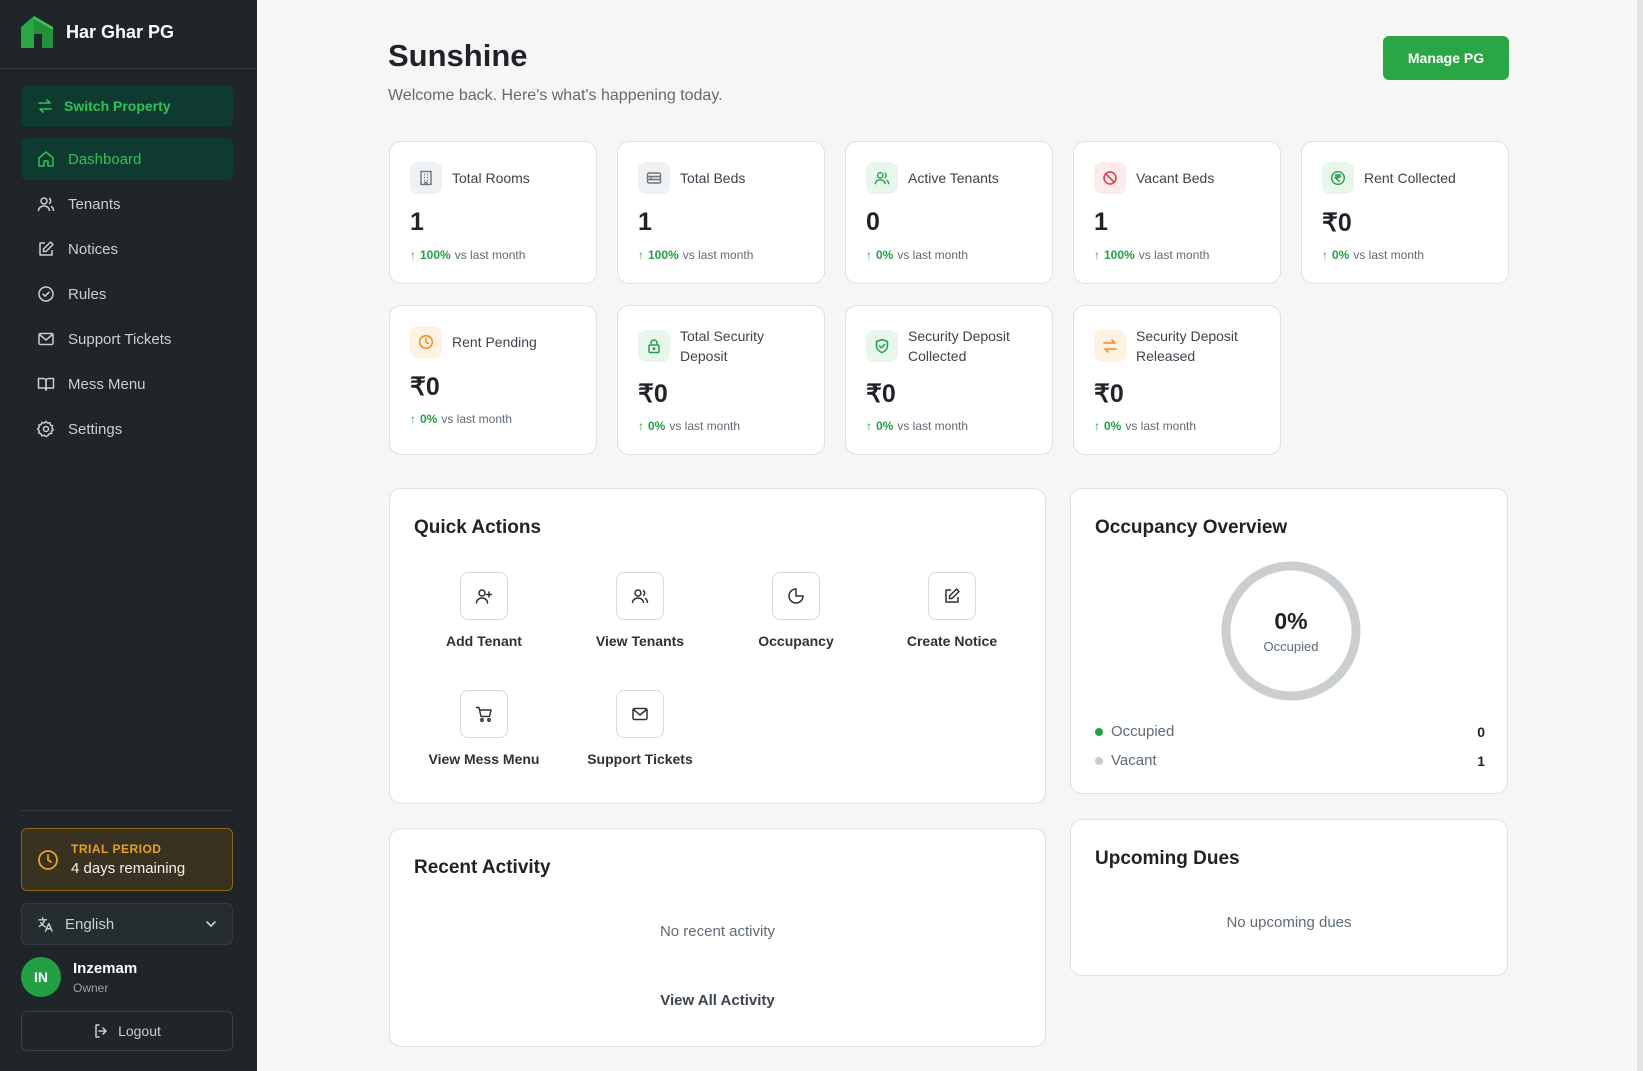 Image resolution: width=1643 pixels, height=1071 pixels. What do you see at coordinates (46, 429) in the screenshot?
I see `gear-icon` at bounding box center [46, 429].